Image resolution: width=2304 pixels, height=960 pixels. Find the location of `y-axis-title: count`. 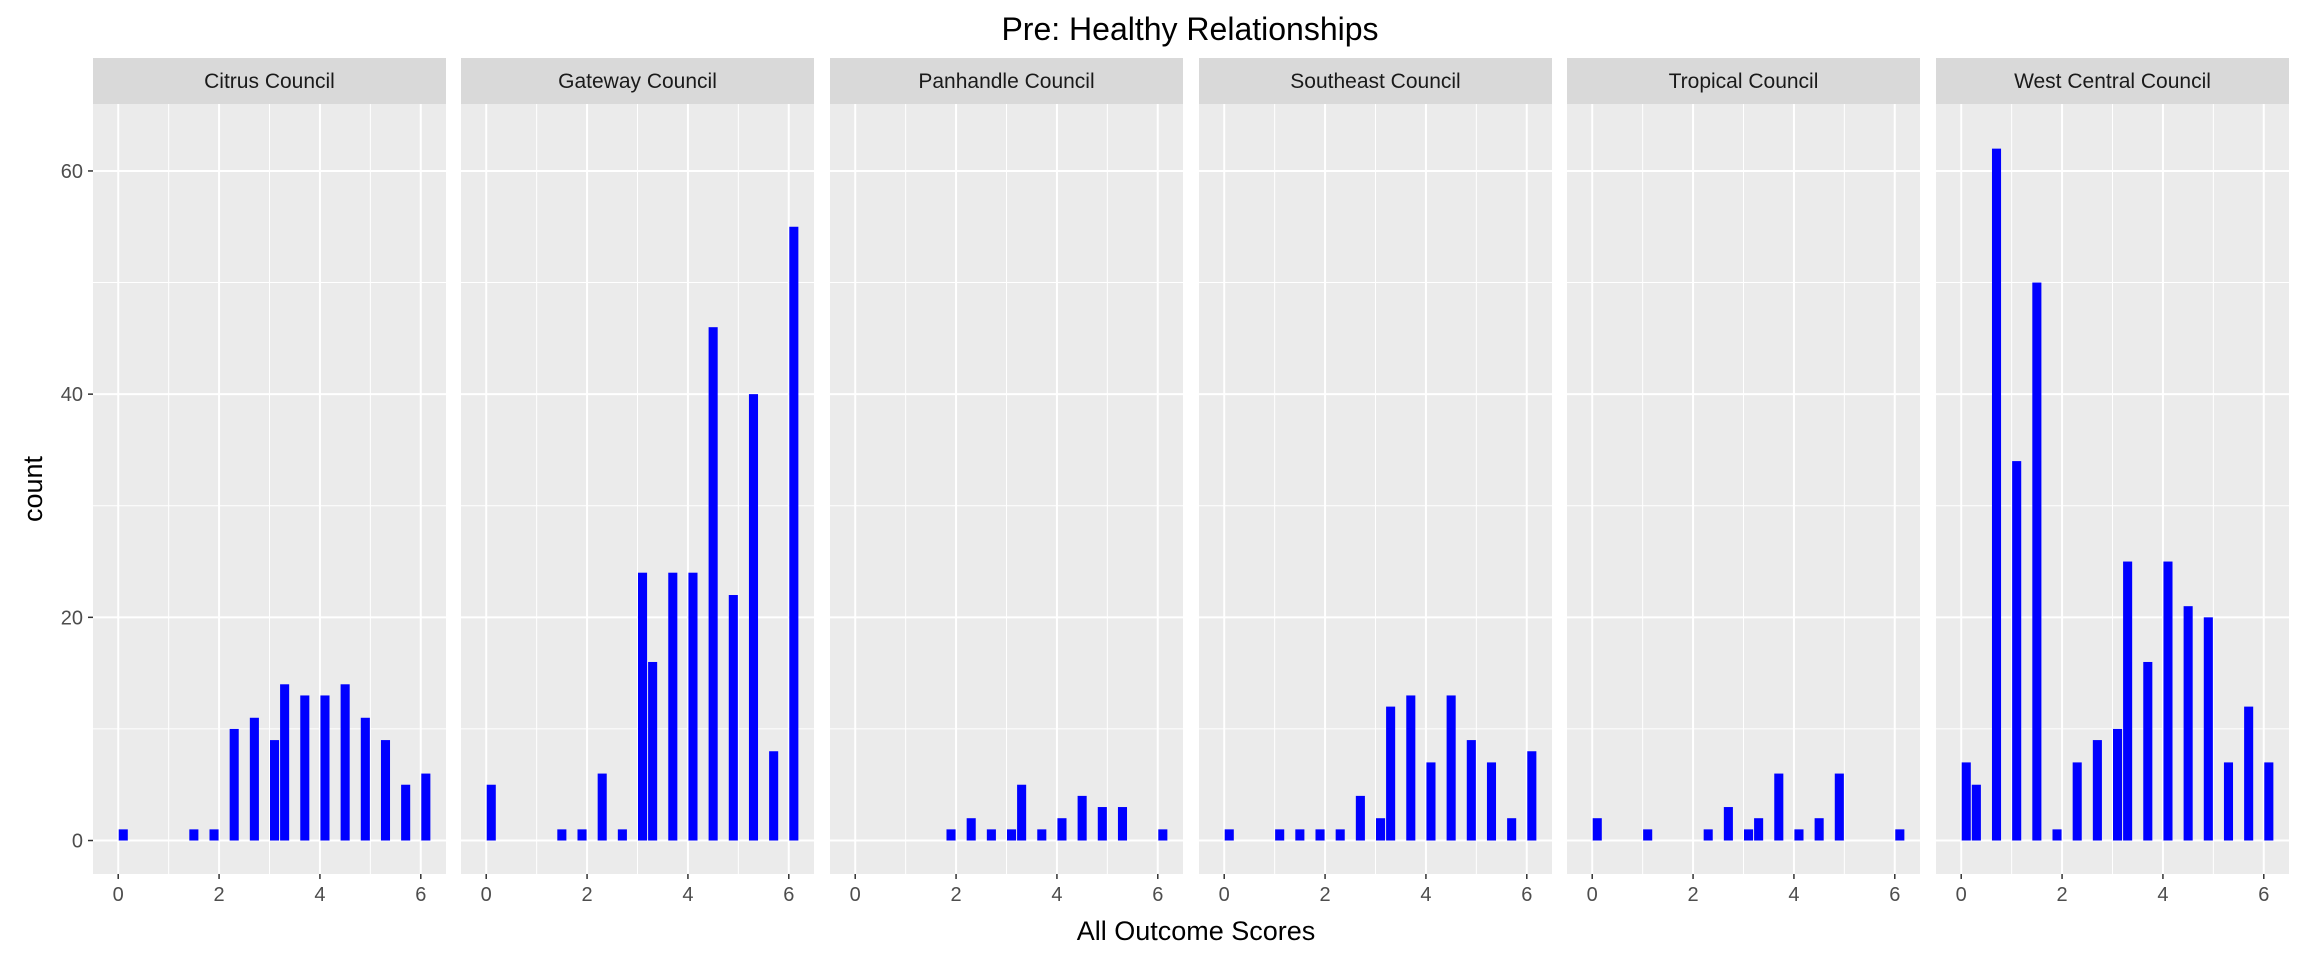

y-axis-title: count is located at coordinates (33, 488).